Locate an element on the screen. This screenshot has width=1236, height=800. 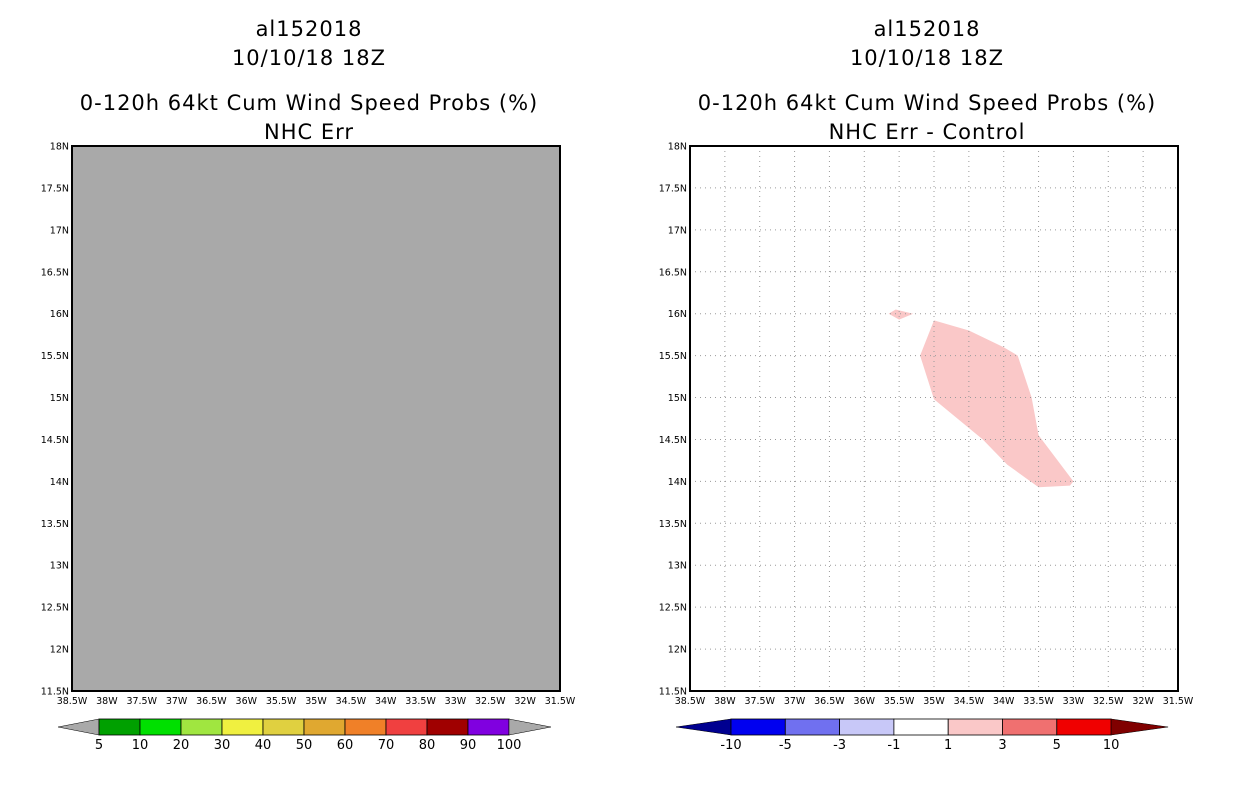
colorbar-label: 80 is located at coordinates (427, 745).